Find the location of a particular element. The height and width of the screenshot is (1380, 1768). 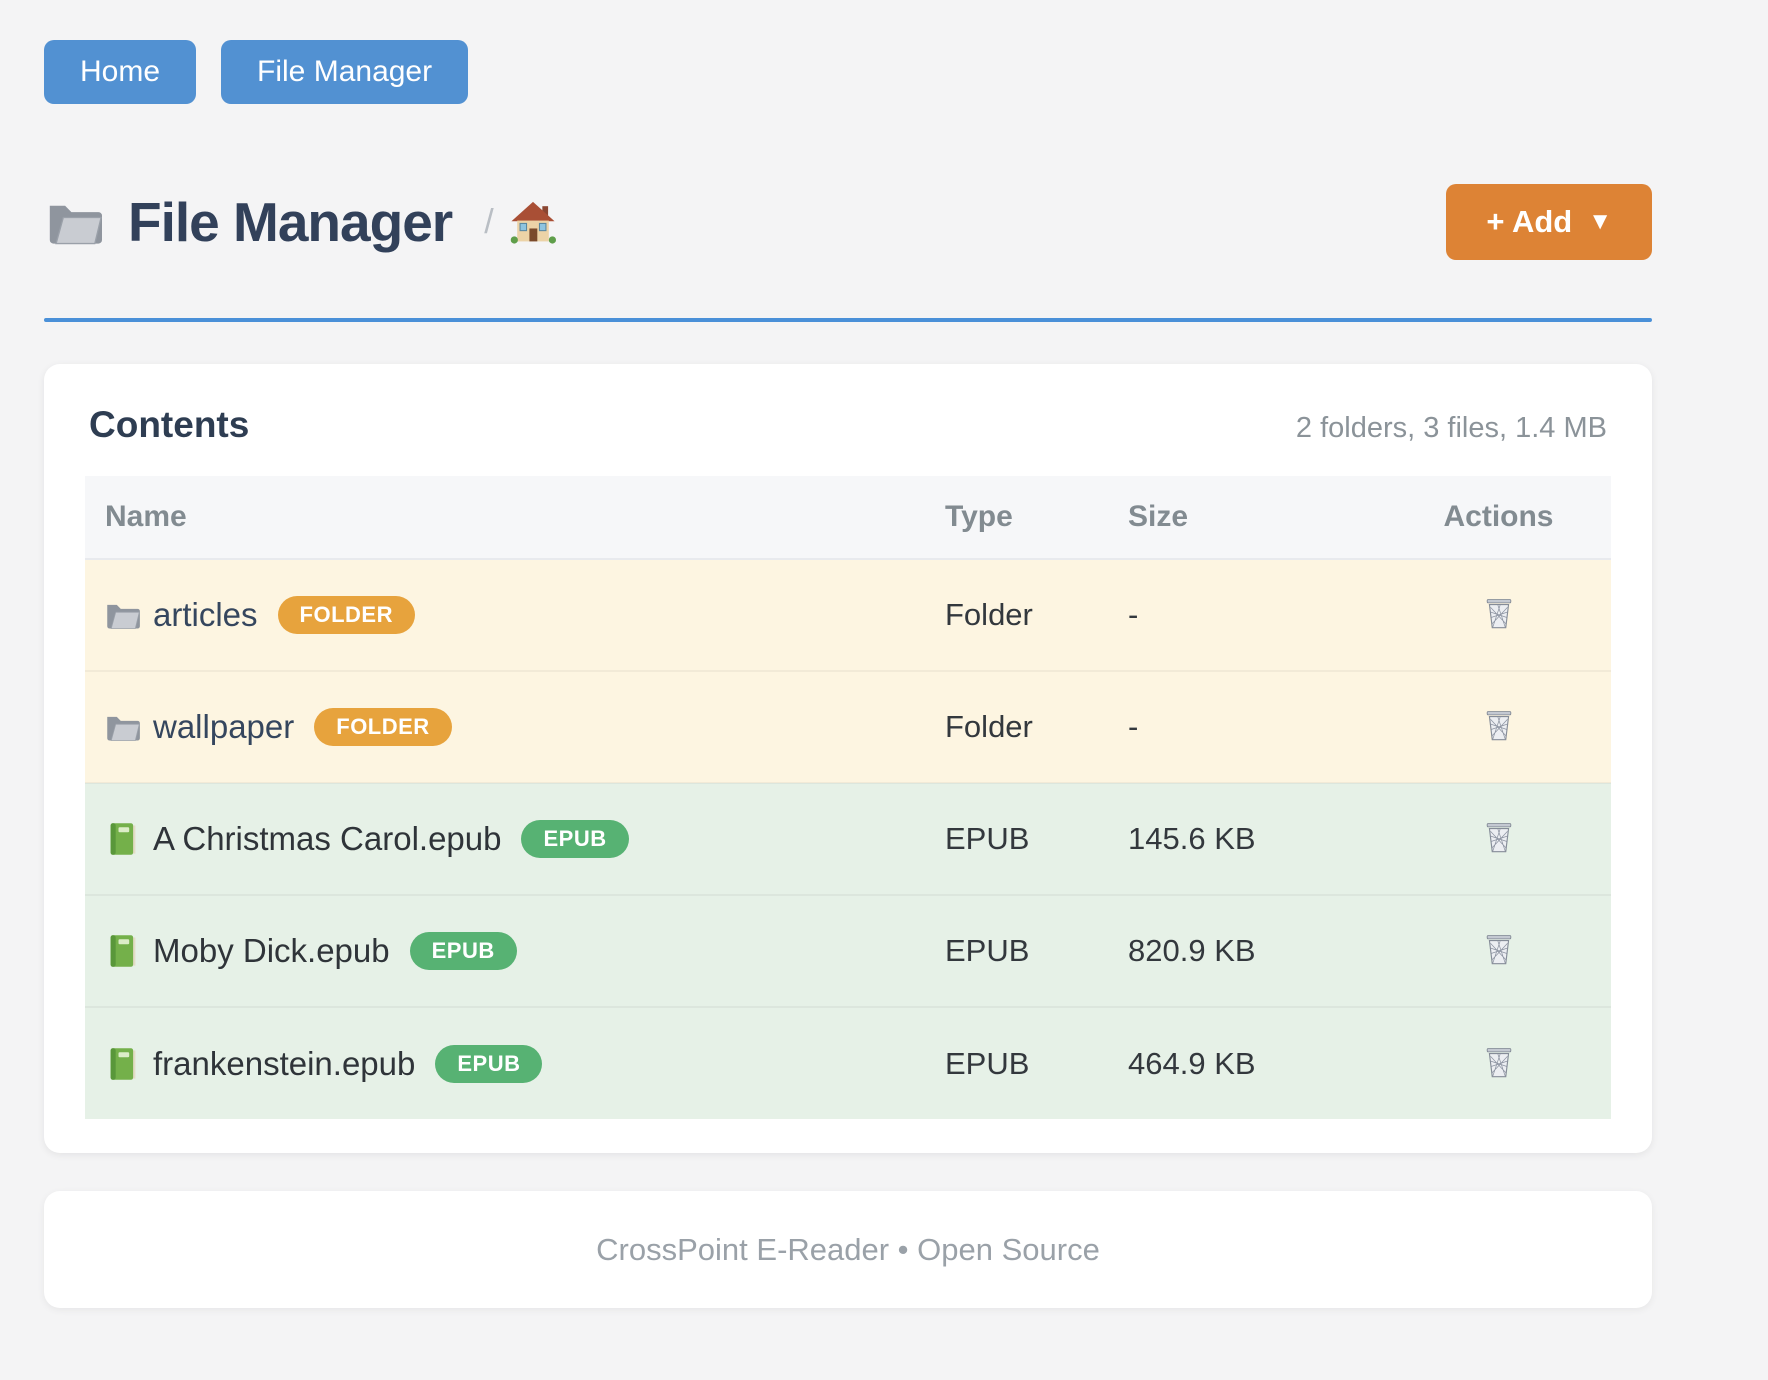

name-cell: wallpaper FOLDER is located at coordinates (503, 726).